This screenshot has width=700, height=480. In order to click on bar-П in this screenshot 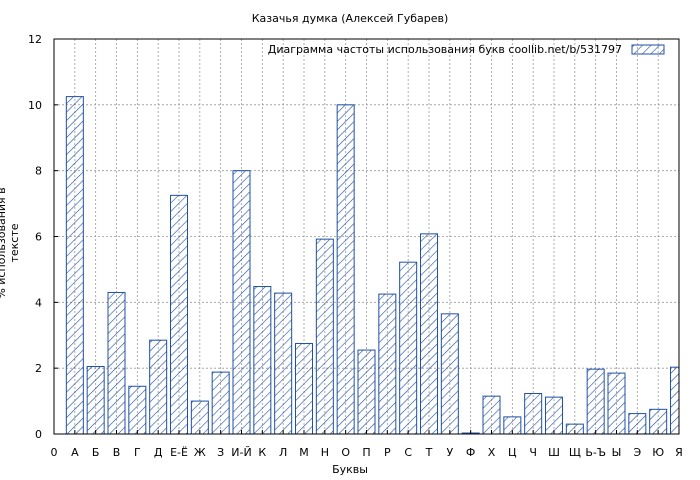, I will do `click(366, 392)`.